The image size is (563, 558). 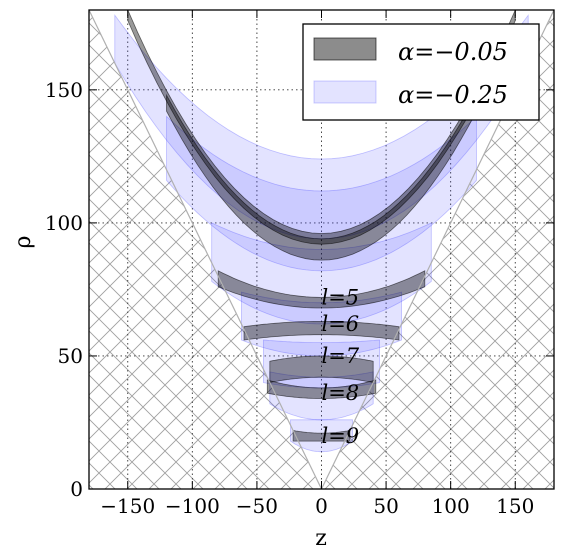 I want to click on x-tick-label: 0, so click(x=321, y=506).